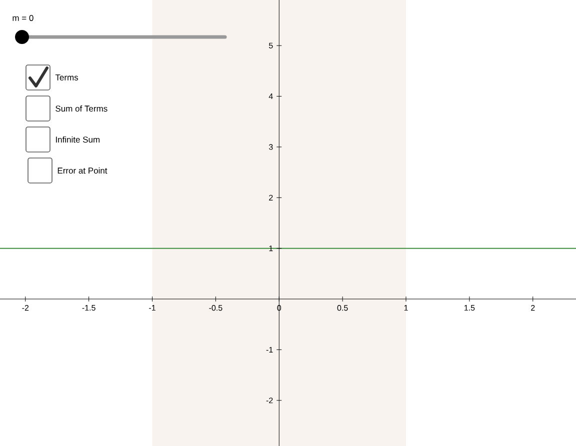 This screenshot has height=446, width=576. What do you see at coordinates (83, 170) in the screenshot?
I see `annotation: Error at Point` at bounding box center [83, 170].